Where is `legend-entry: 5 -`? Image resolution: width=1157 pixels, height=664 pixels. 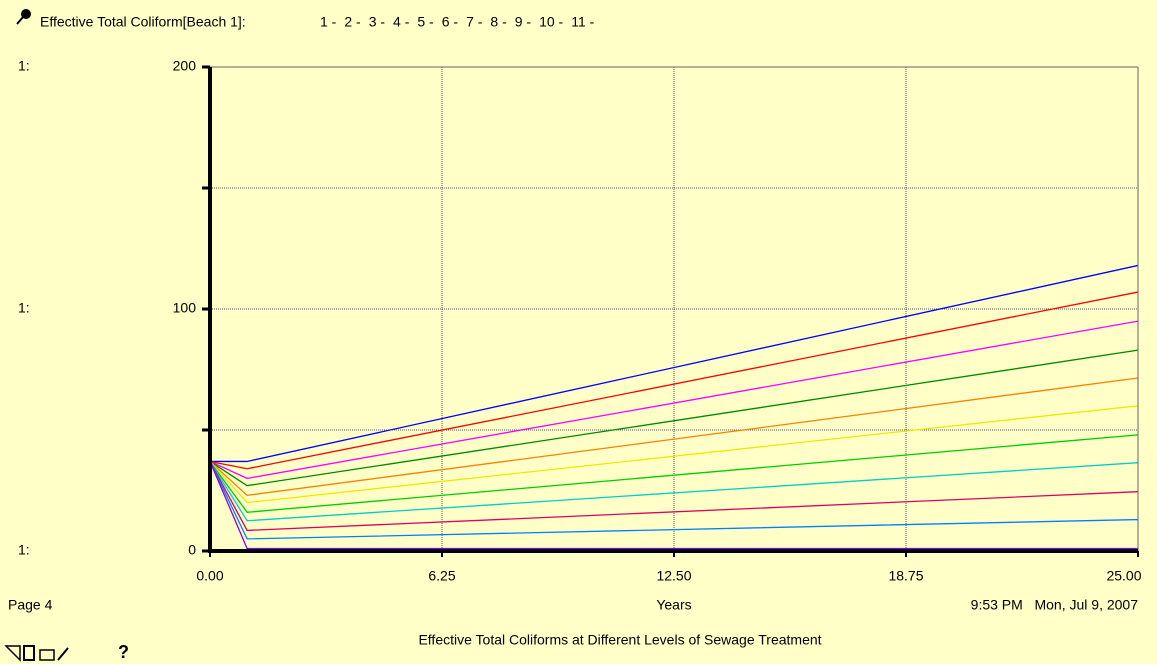
legend-entry: 5 - is located at coordinates (425, 22).